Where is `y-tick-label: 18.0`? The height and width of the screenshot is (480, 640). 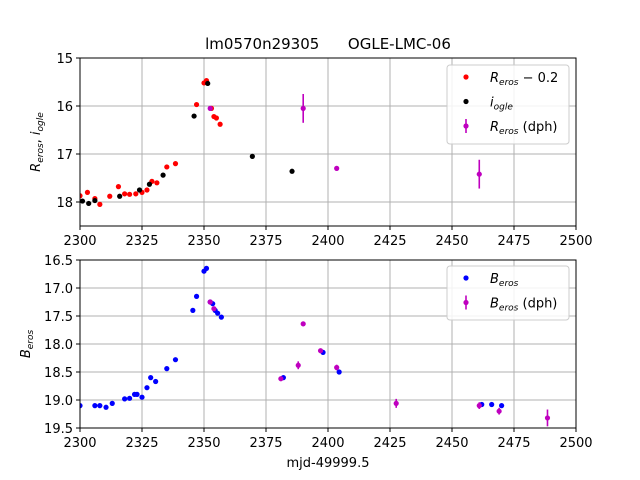 y-tick-label: 18.0 is located at coordinates (58, 345).